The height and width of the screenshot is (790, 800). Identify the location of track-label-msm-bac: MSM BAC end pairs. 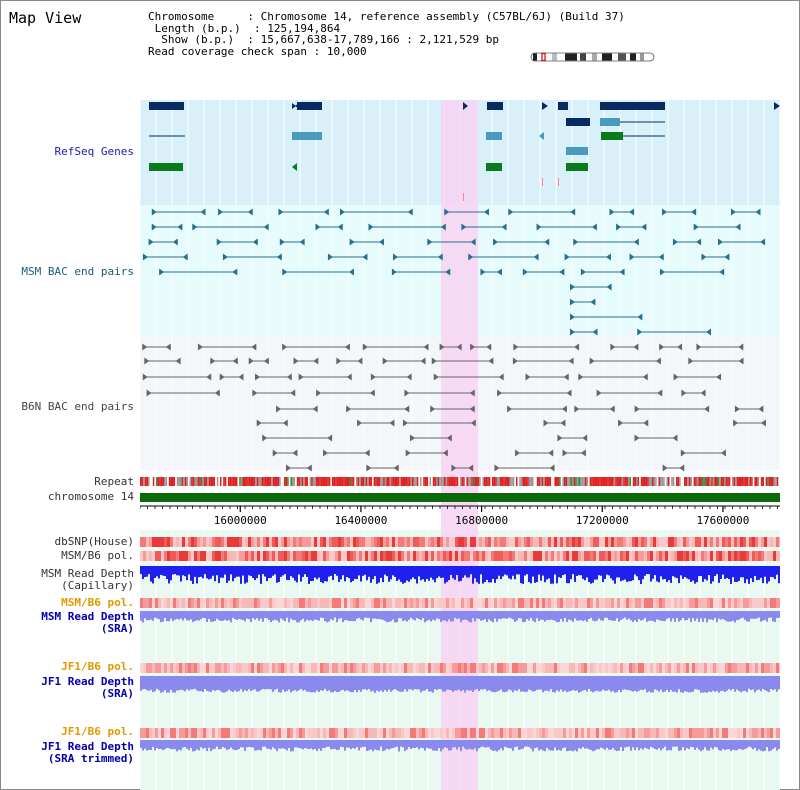
(77, 271).